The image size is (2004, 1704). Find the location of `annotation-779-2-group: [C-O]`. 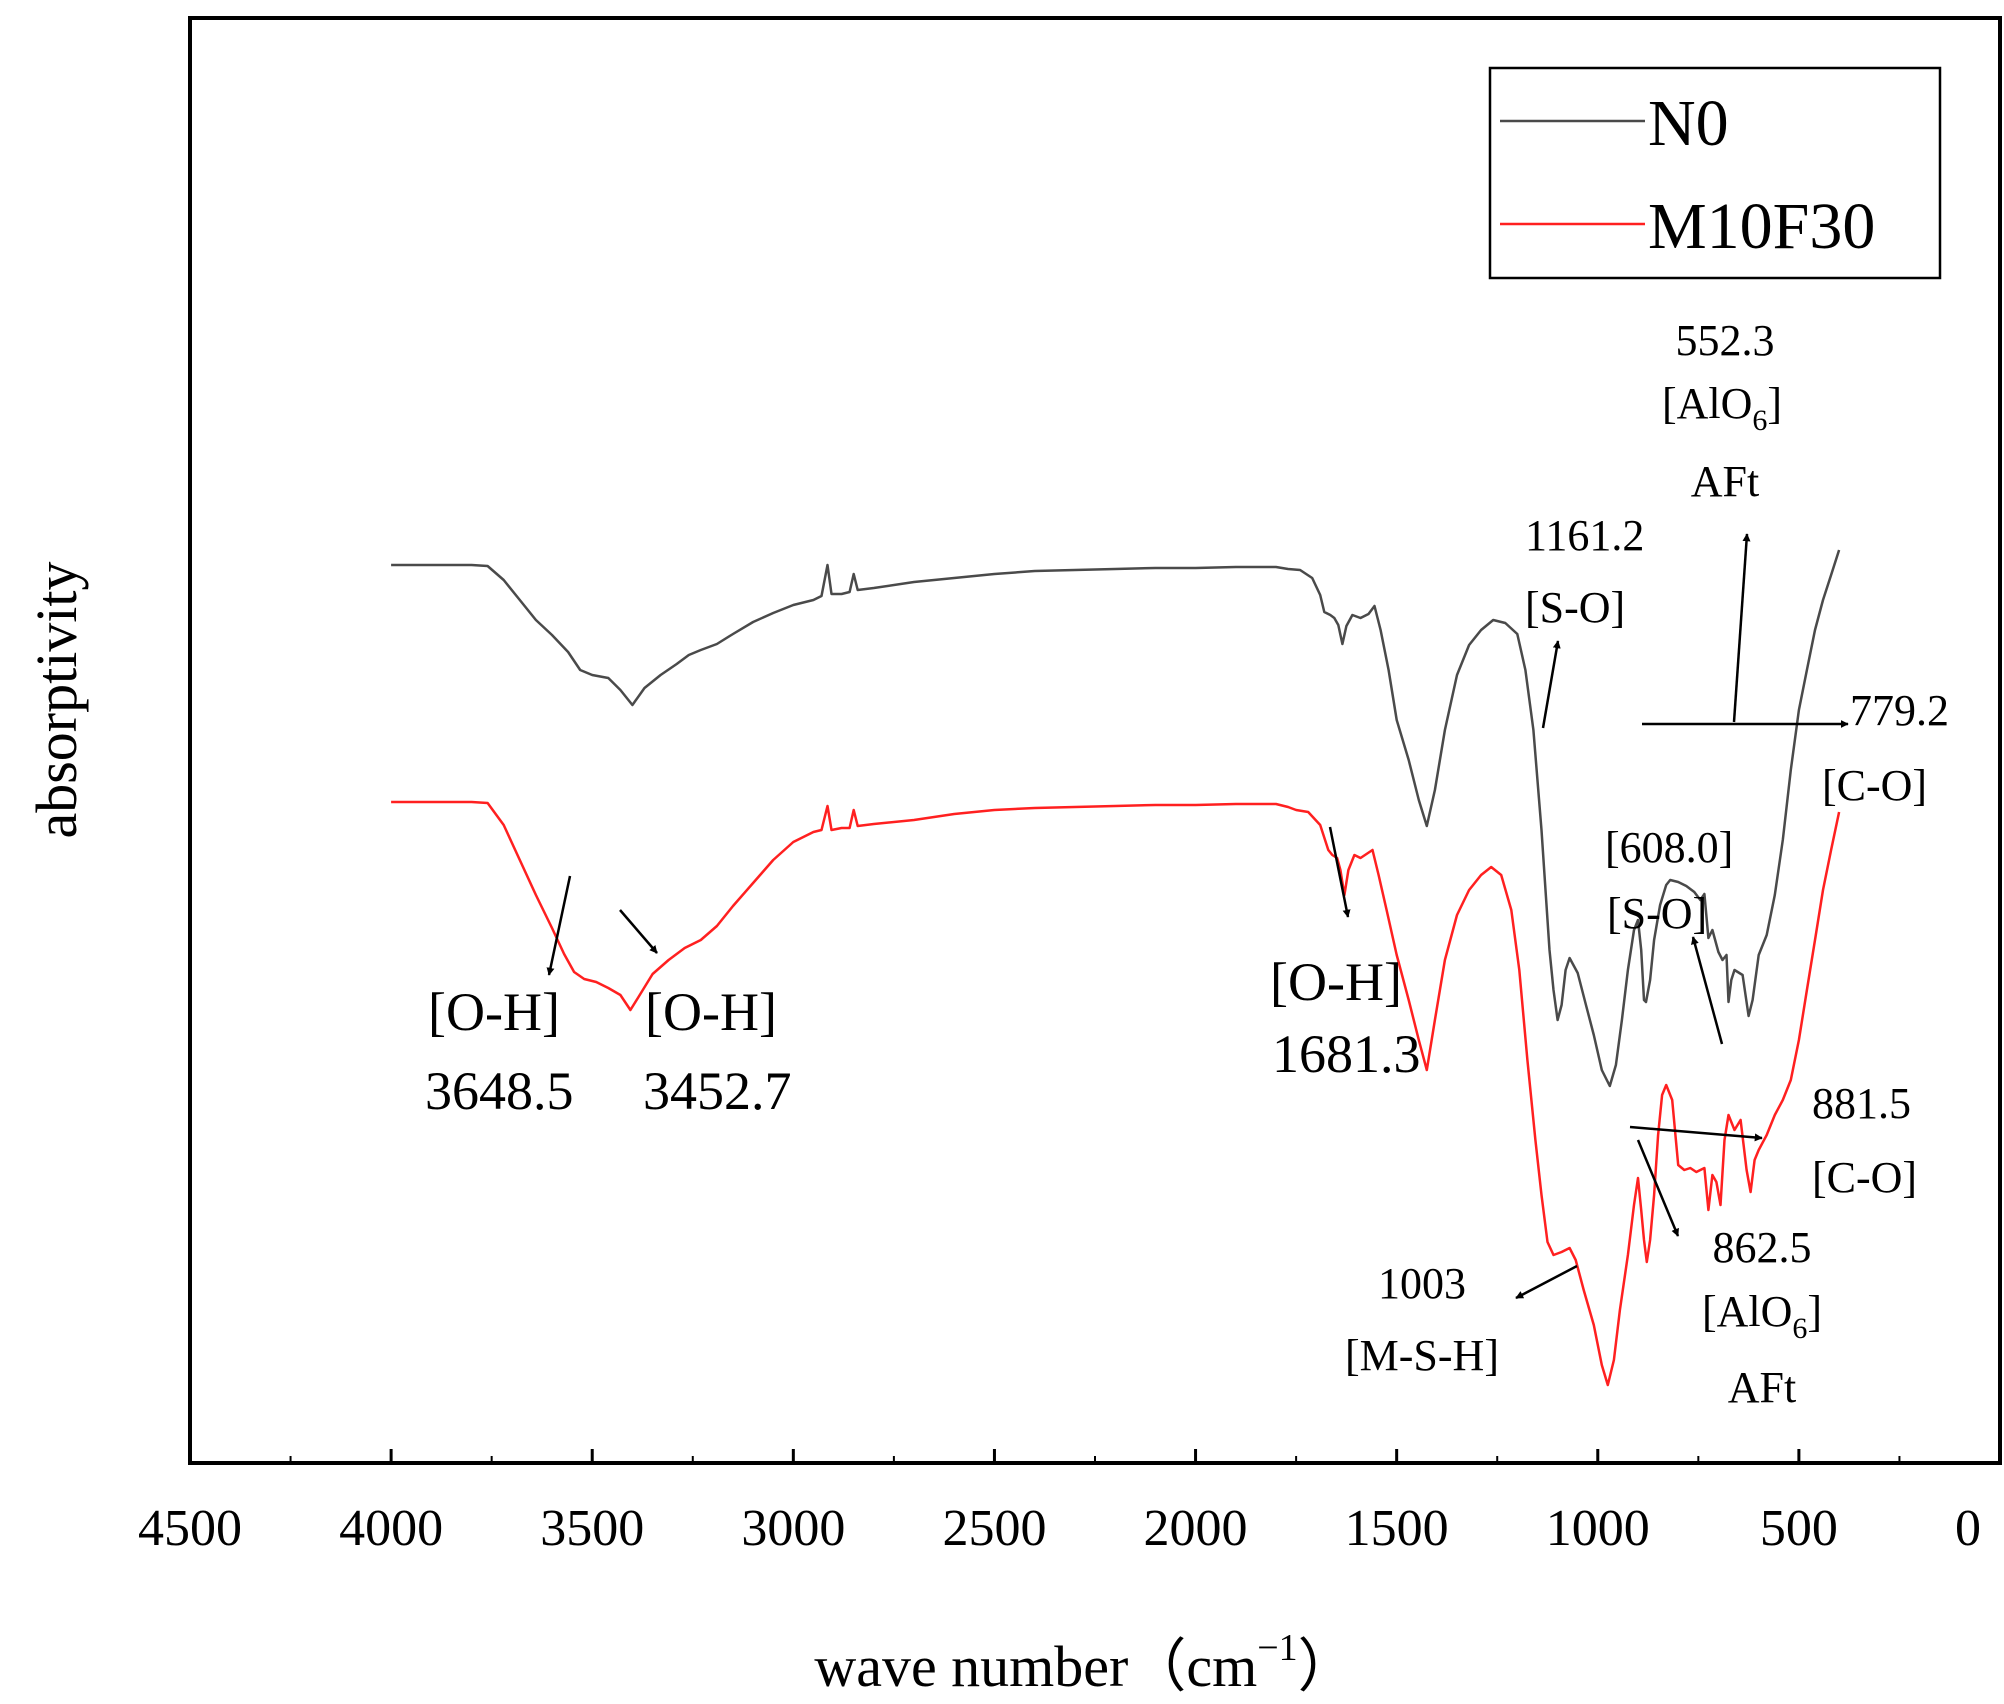

annotation-779-2-group: [C-O] is located at coordinates (1874, 785).